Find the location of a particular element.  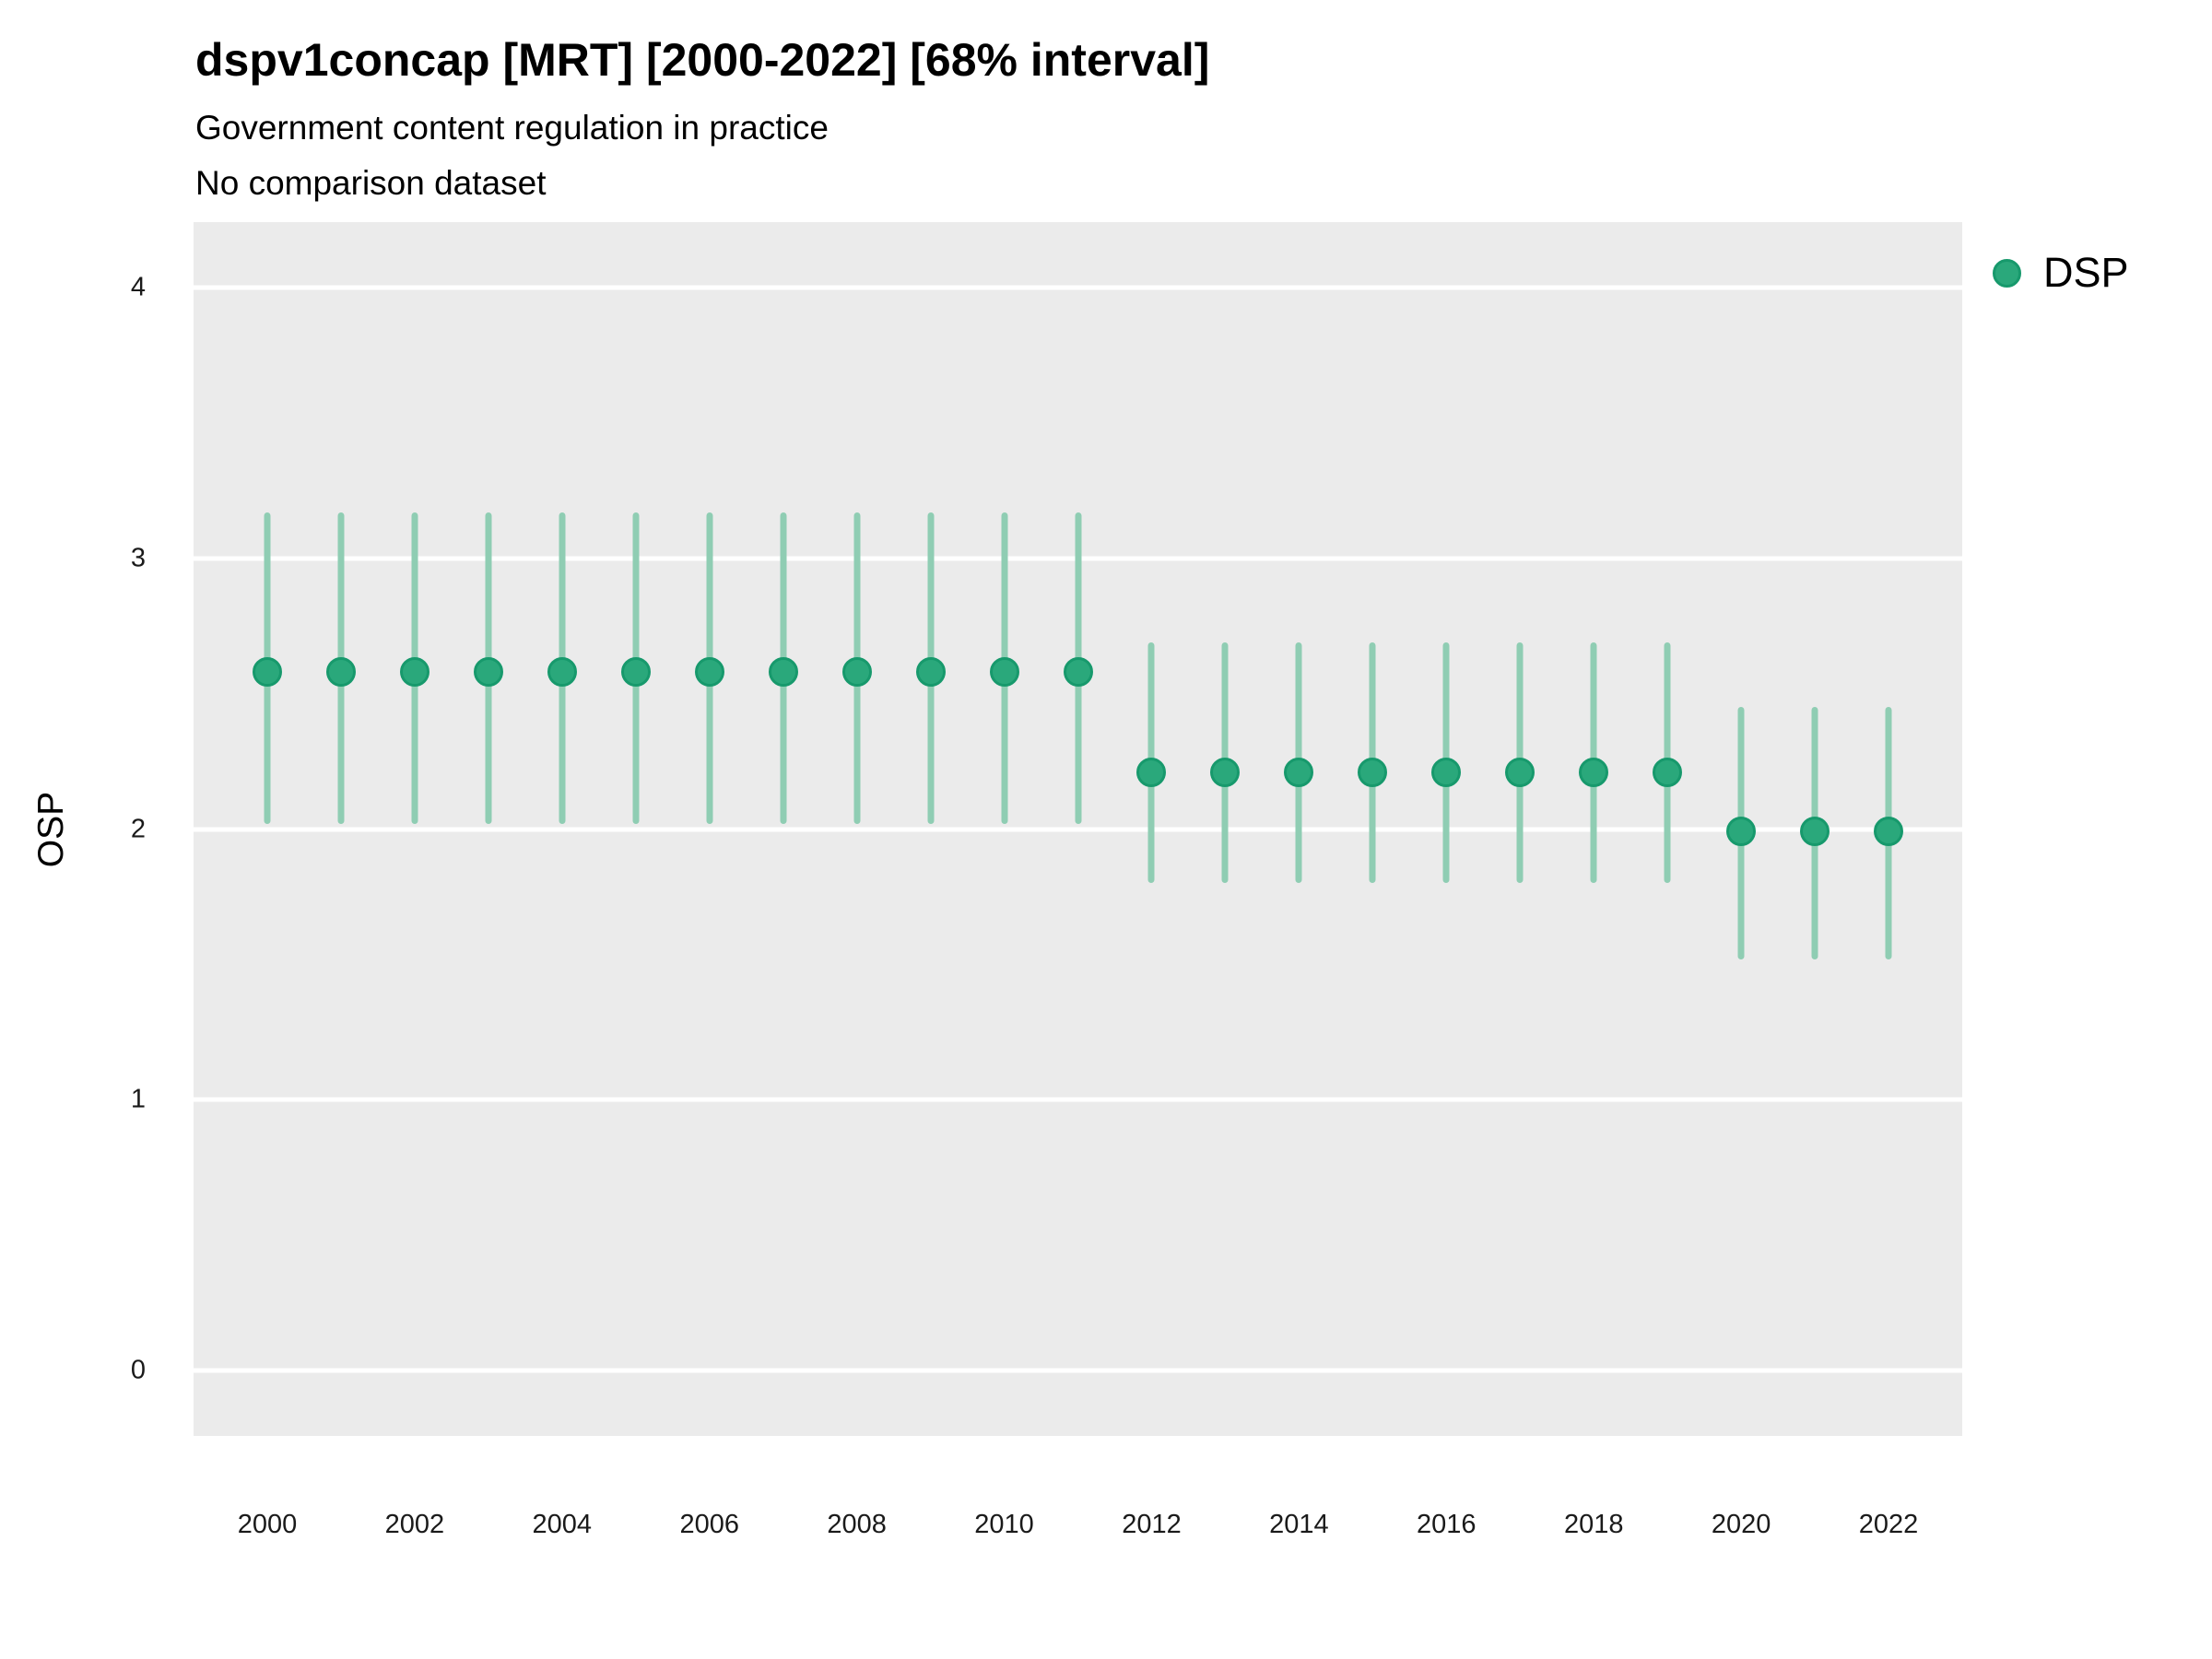

y-tick-label: 3 is located at coordinates (138, 558).